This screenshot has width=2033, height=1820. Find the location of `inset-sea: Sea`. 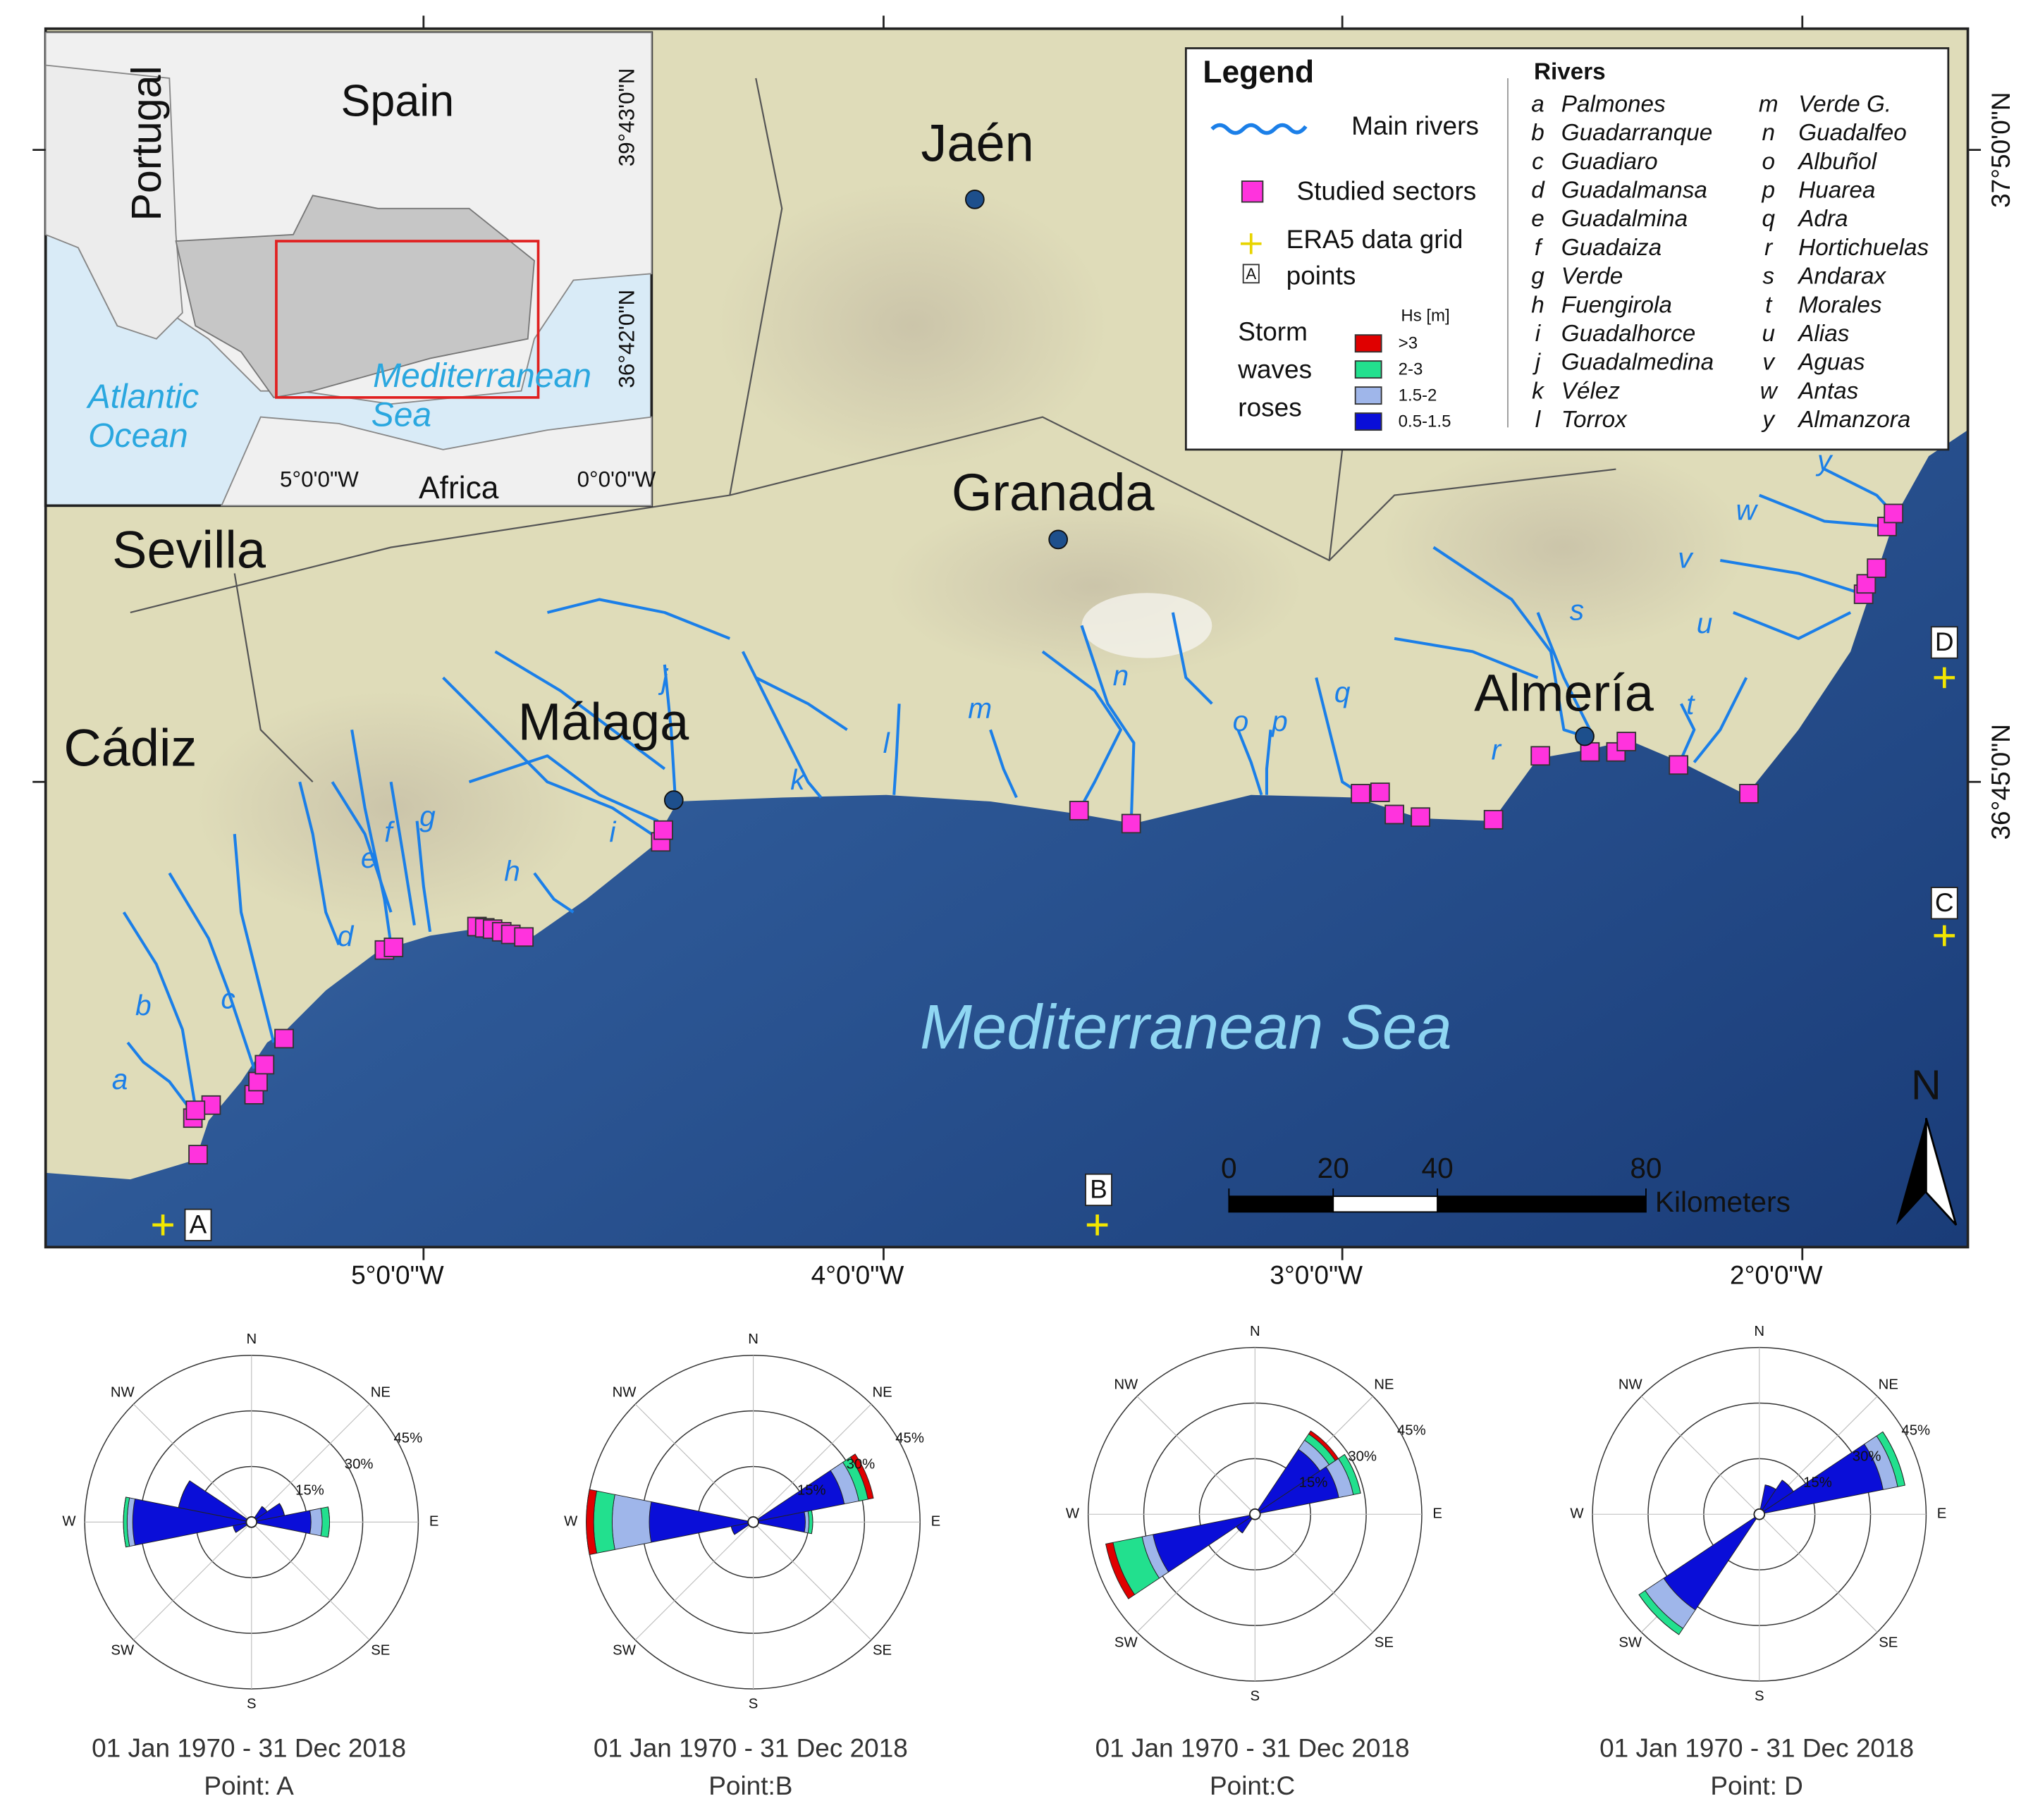

inset-sea: Sea is located at coordinates (401, 414).